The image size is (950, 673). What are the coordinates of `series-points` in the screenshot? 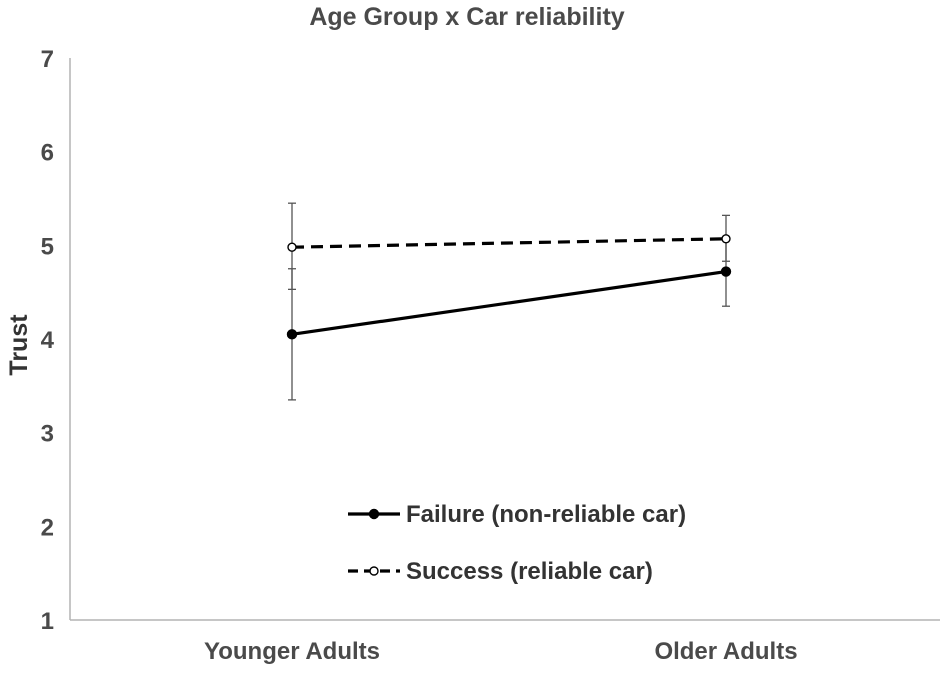 It's located at (509, 287).